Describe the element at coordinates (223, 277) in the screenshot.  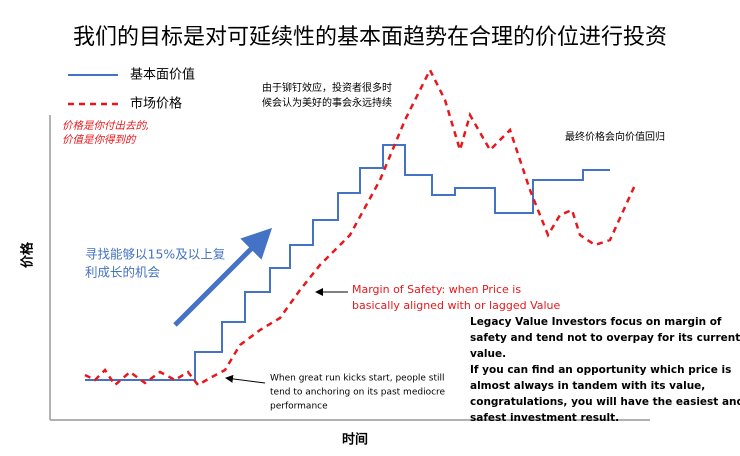
I see `growth-arrow` at that location.